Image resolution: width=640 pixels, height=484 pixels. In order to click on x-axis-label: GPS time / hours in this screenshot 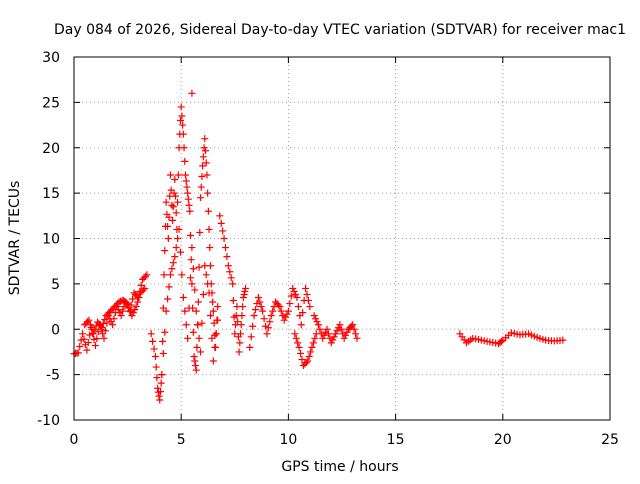, I will do `click(339, 467)`.